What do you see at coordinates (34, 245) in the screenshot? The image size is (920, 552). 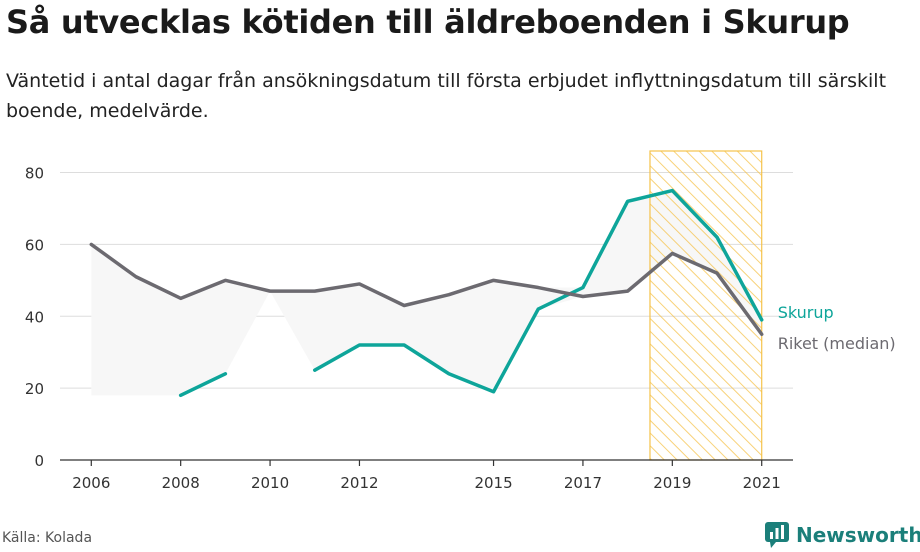 I see `y-tick-label: 60` at bounding box center [34, 245].